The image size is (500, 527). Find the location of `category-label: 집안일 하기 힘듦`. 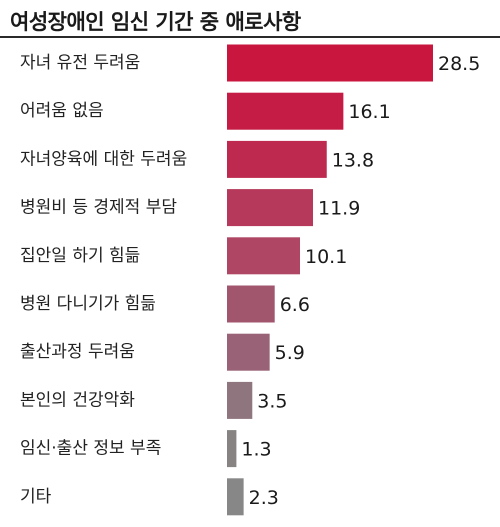

category-label: 집안일 하기 힘듦 is located at coordinates (80, 256).